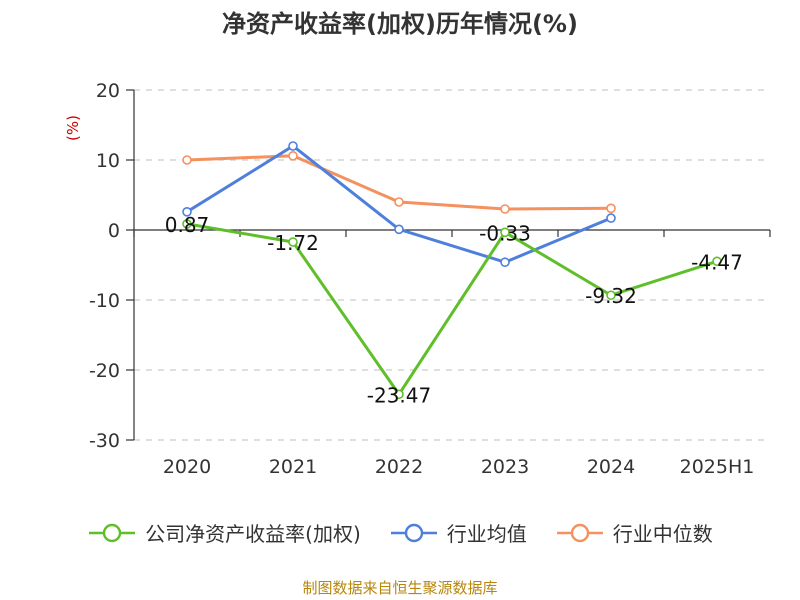 The width and height of the screenshot is (800, 600). What do you see at coordinates (293, 467) in the screenshot?
I see `x-tick-label: 2021` at bounding box center [293, 467].